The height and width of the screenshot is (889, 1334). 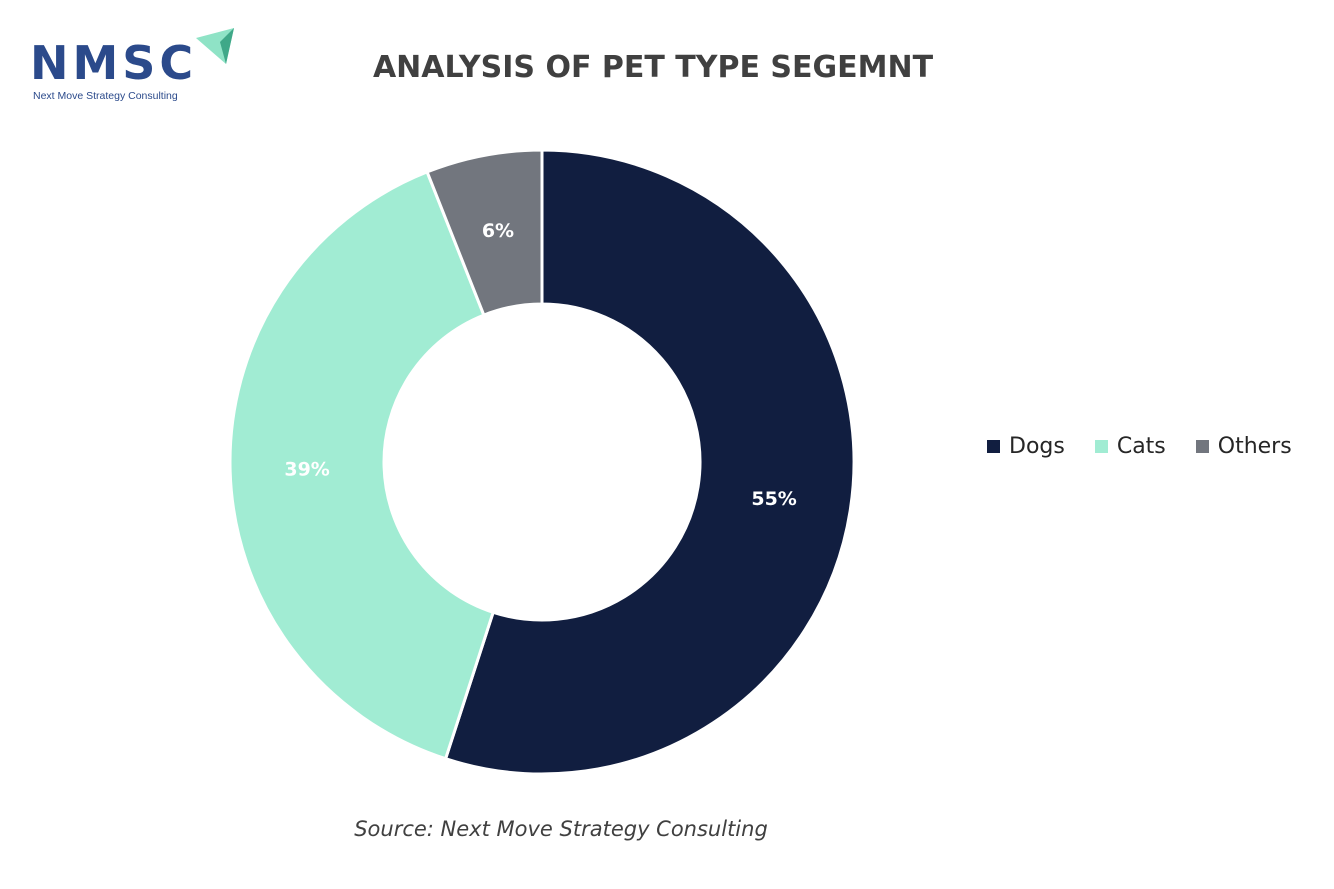 What do you see at coordinates (498, 231) in the screenshot?
I see `data-label-others: 6%` at bounding box center [498, 231].